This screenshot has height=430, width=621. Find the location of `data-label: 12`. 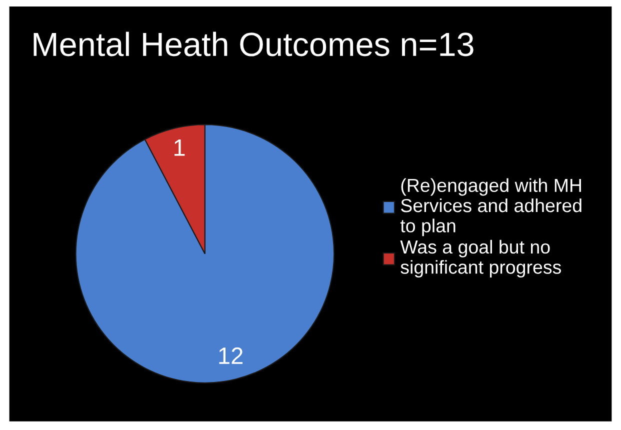

data-label: 12 is located at coordinates (231, 355).